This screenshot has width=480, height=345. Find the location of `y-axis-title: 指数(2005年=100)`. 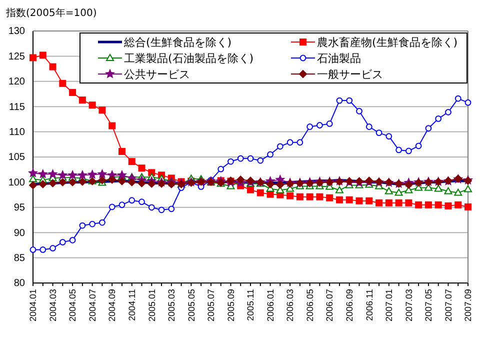

y-axis-title: 指数(2005年=100) is located at coordinates (51, 13).